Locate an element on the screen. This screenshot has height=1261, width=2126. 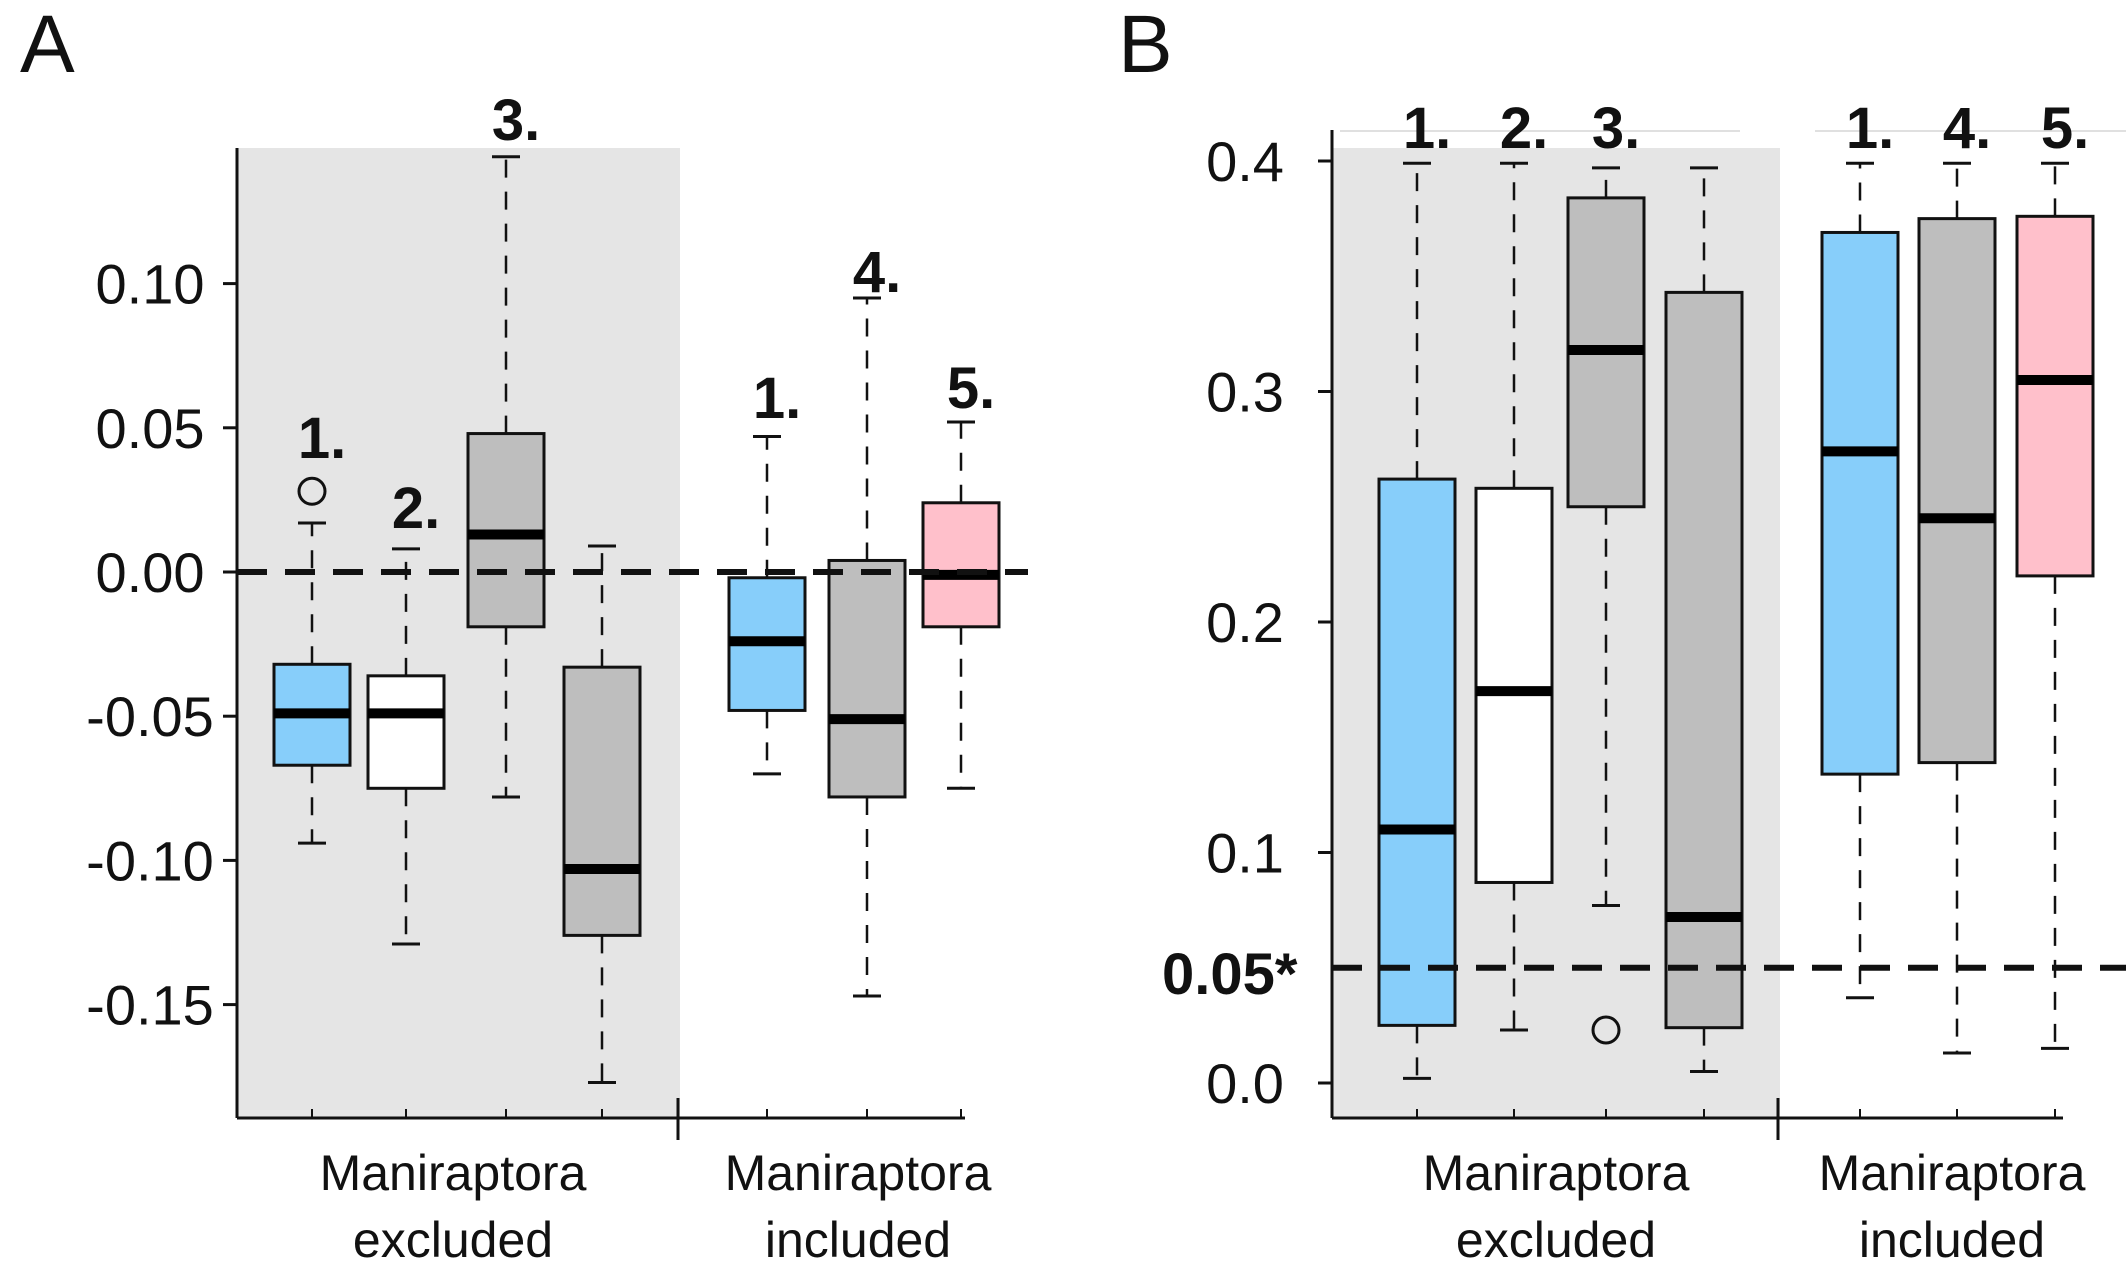
reference-line-label: 0.05* is located at coordinates (1230, 974).